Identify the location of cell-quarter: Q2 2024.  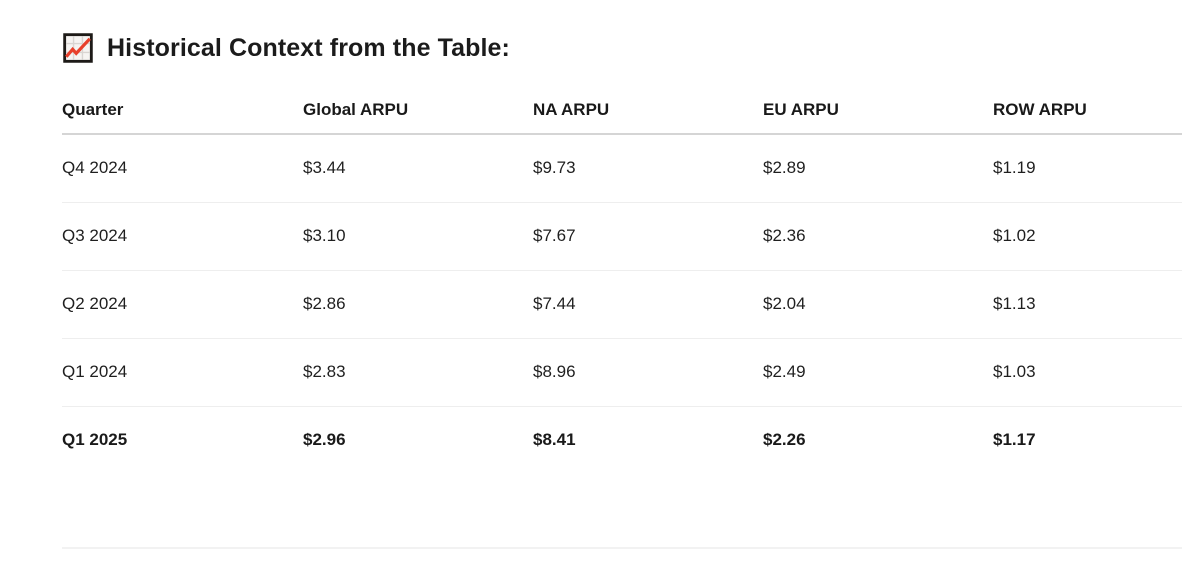
(182, 304).